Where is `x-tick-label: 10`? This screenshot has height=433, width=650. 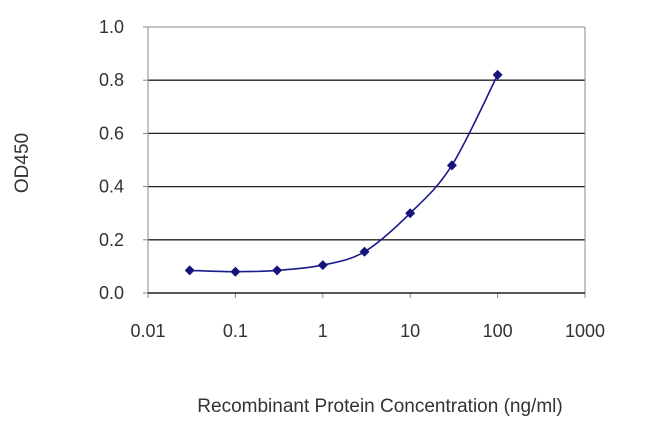
x-tick-label: 10 is located at coordinates (410, 331).